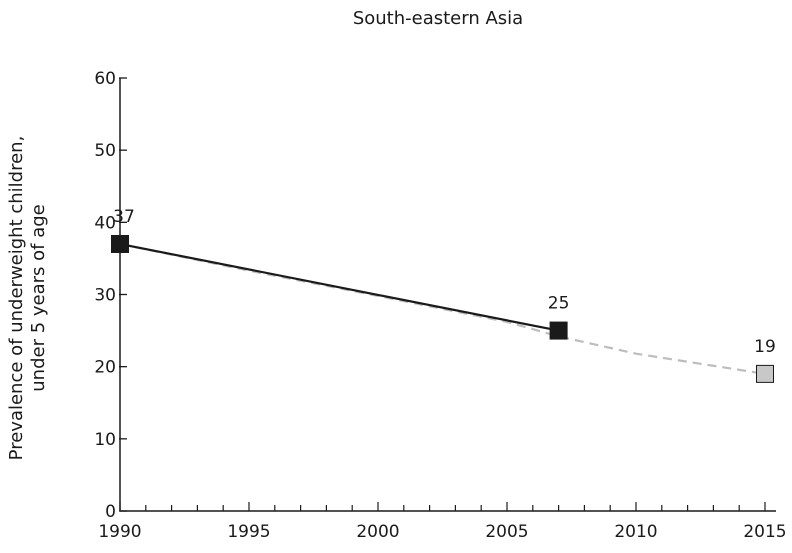 Image resolution: width=792 pixels, height=553 pixels. I want to click on observed-line, so click(339, 287).